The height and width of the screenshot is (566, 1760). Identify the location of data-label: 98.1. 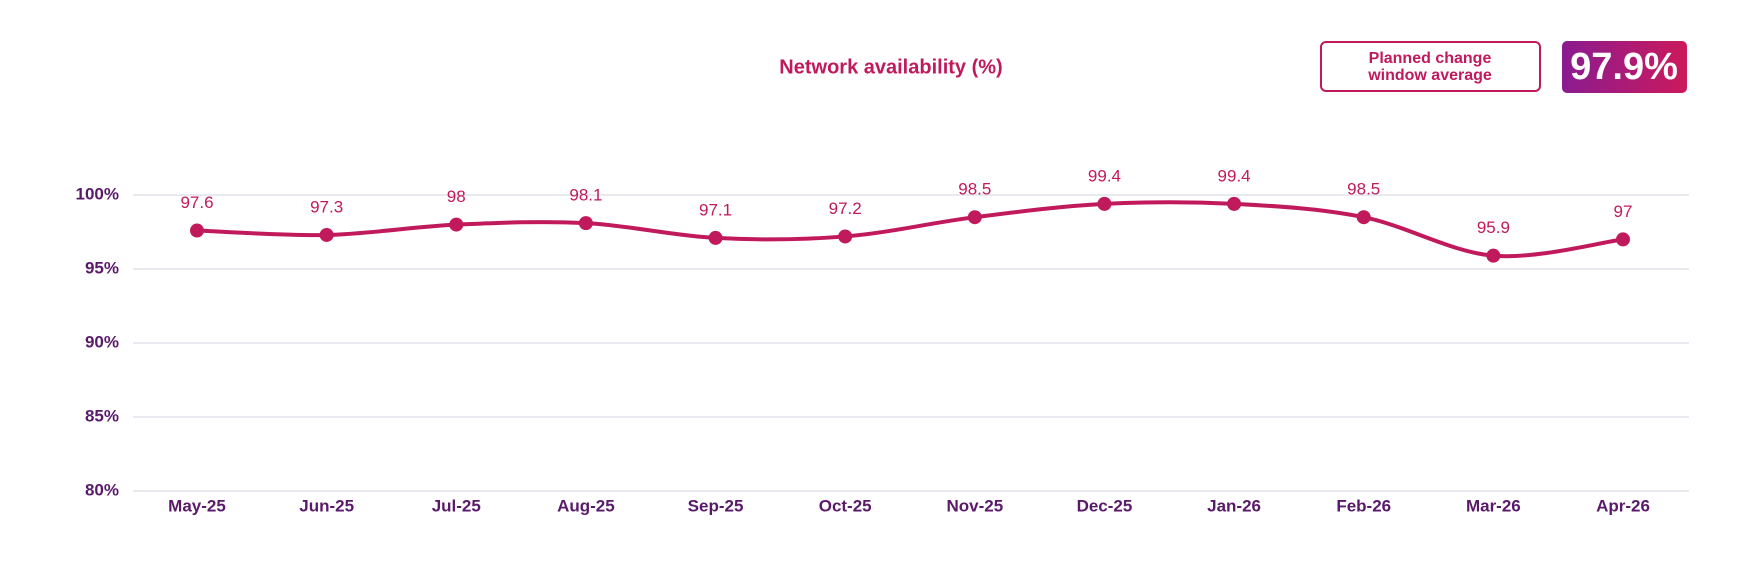
(585, 195).